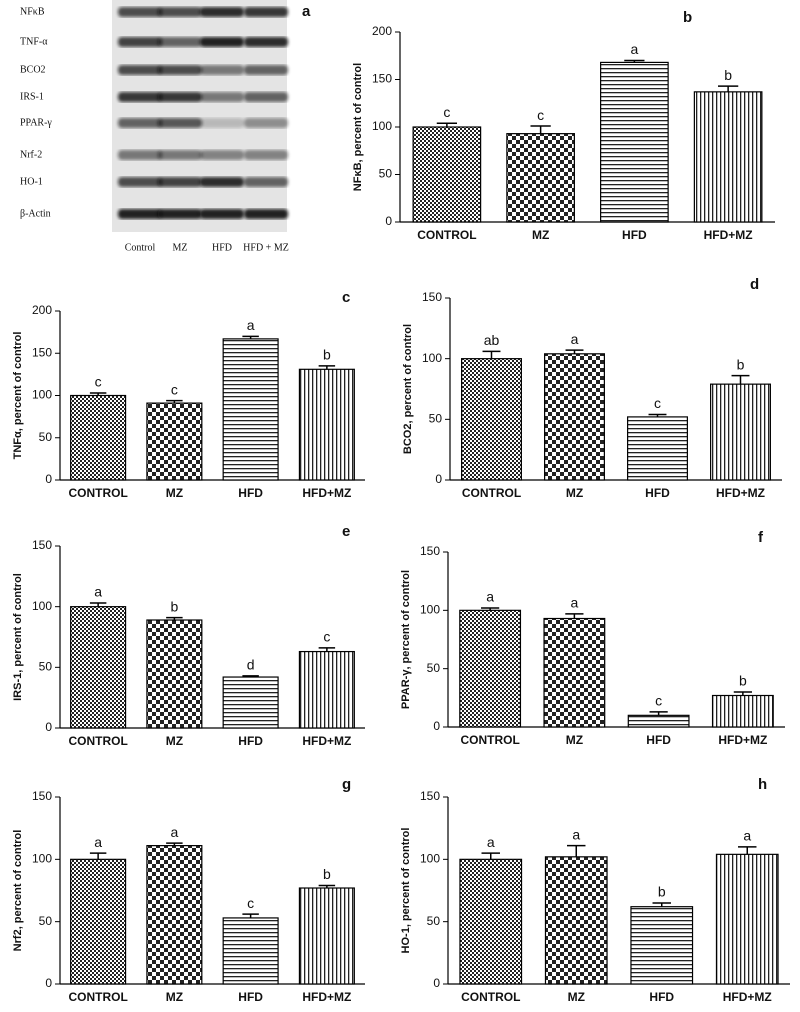 This screenshot has width=800, height=1012. I want to click on panel-label: e, so click(346, 531).